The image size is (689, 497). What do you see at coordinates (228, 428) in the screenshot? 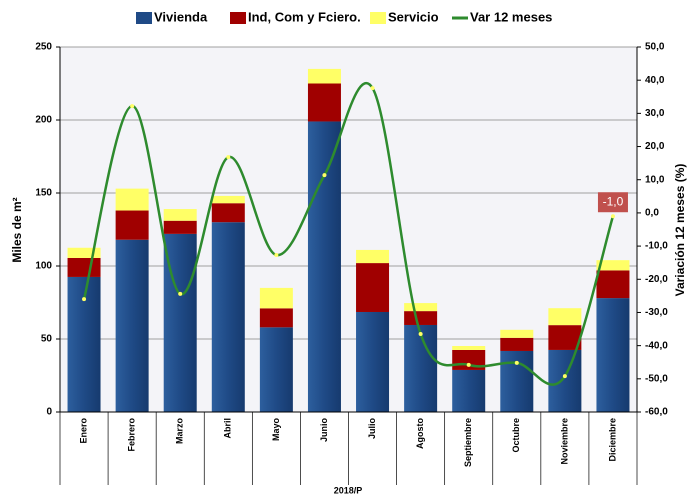
I see `x-tick-label: Abril` at bounding box center [228, 428].